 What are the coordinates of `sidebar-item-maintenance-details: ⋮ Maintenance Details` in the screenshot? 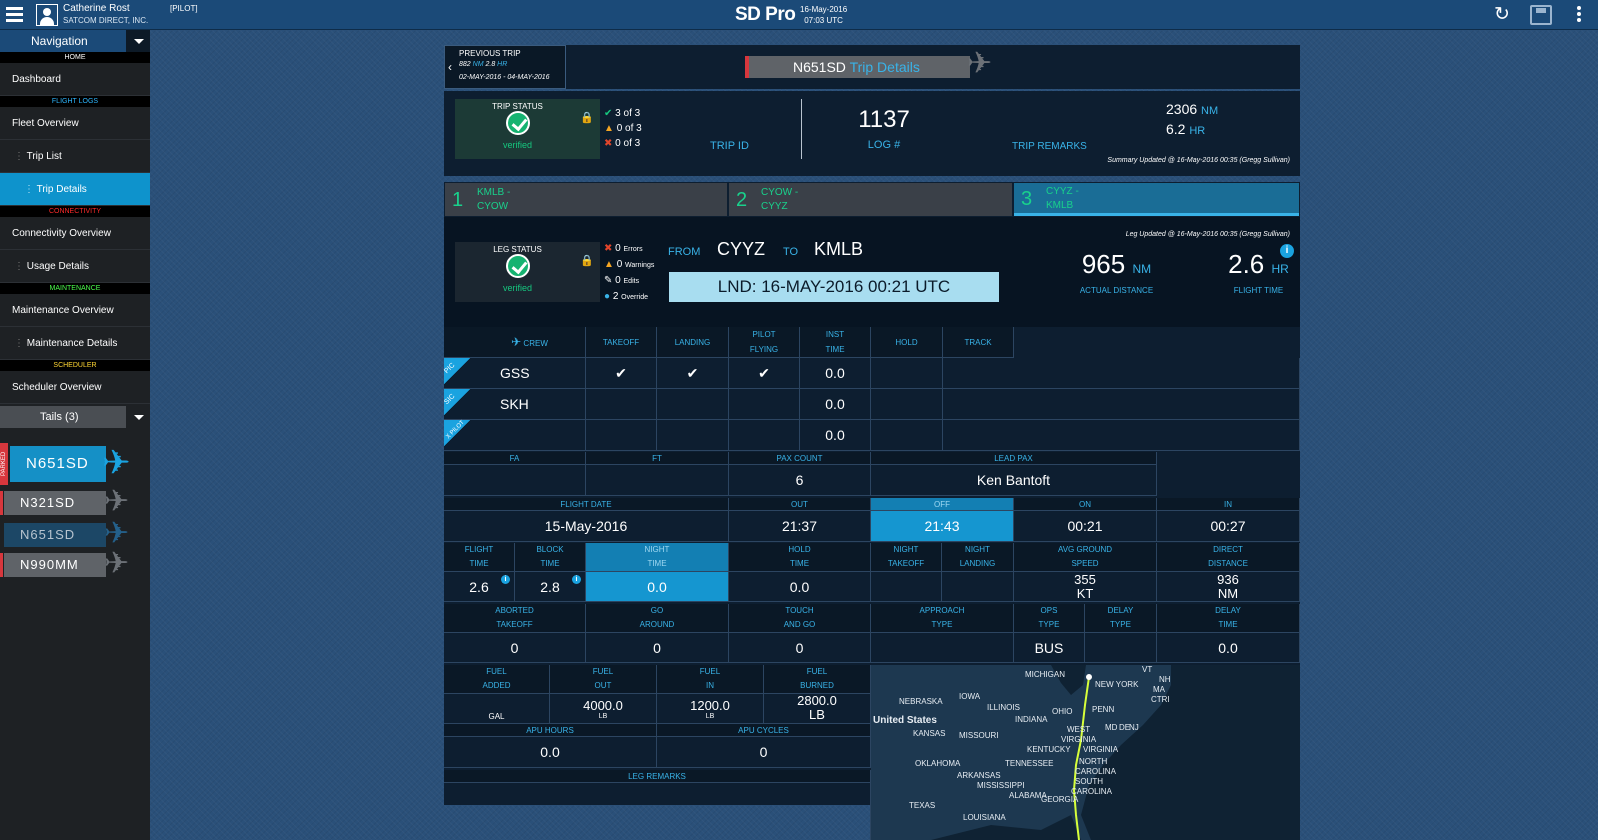 It's located at (75, 343).